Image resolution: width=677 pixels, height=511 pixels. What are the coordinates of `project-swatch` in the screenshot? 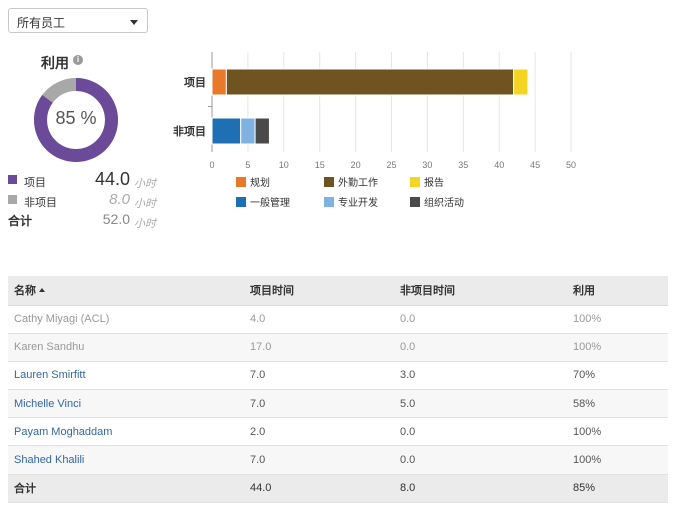 It's located at (12, 179).